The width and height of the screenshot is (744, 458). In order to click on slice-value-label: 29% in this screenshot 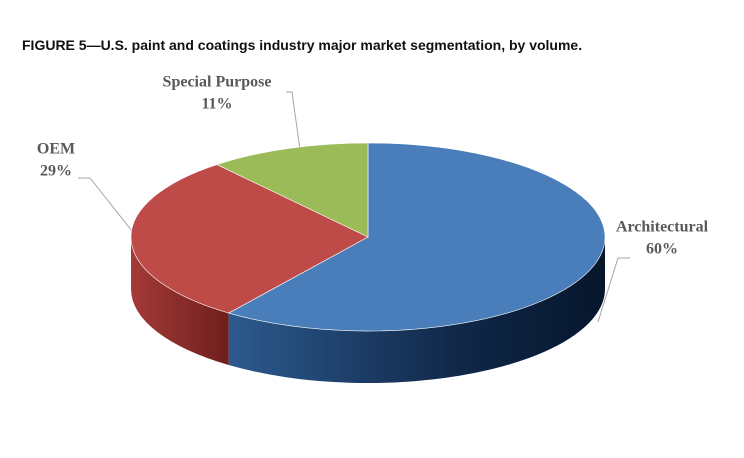, I will do `click(56, 171)`.